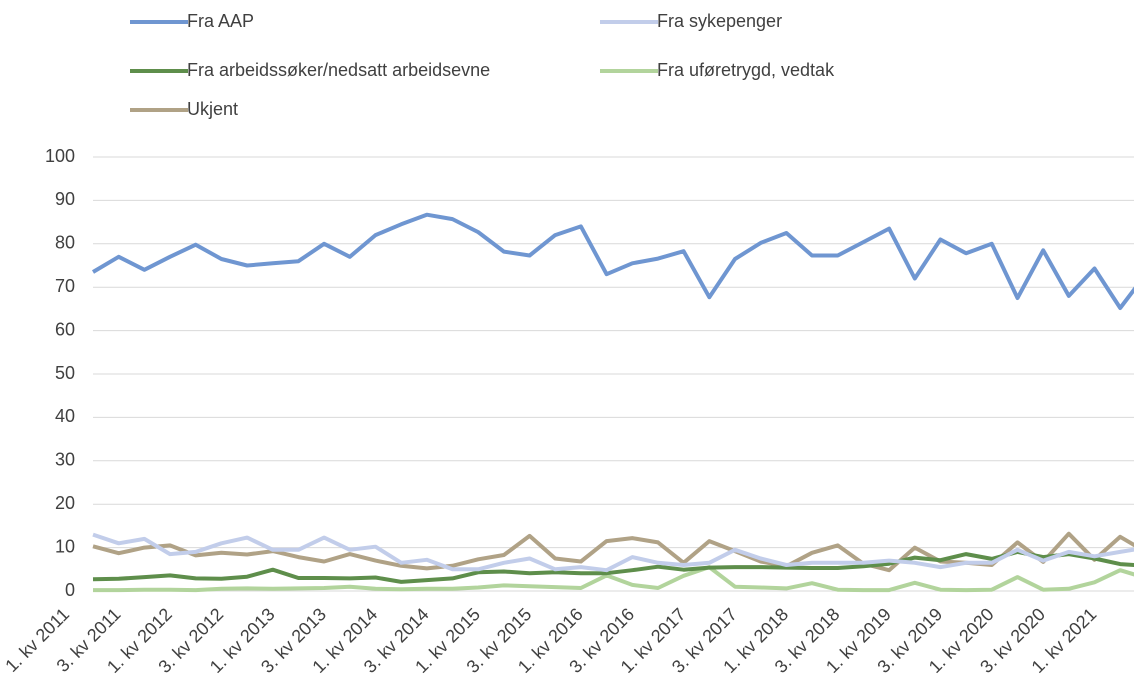 This screenshot has width=1134, height=697. I want to click on y-tick-label: 100, so click(60, 156).